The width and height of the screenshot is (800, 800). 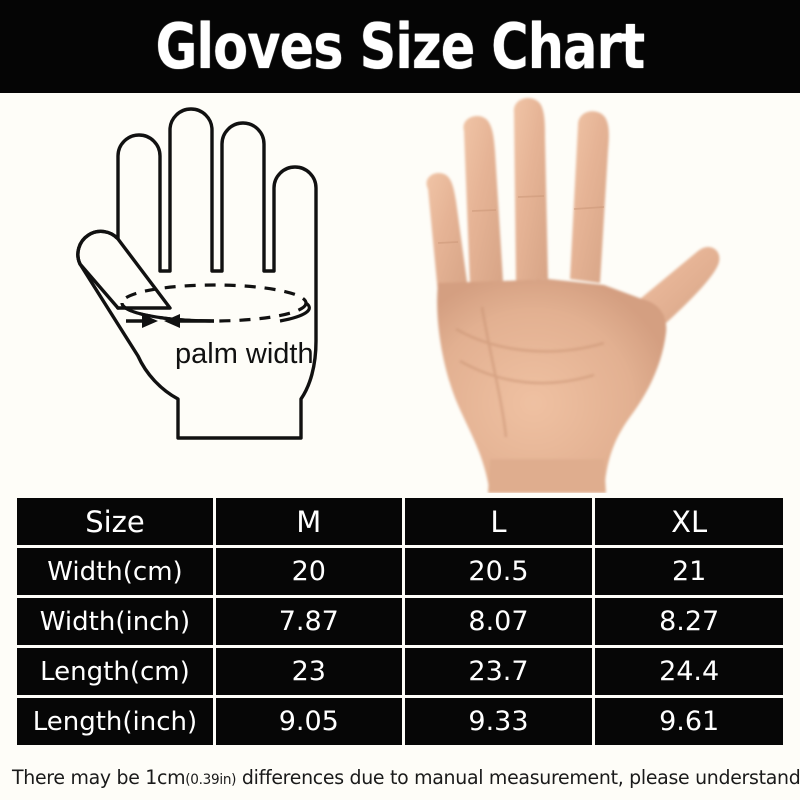 I want to click on column-header-m: M, so click(x=308, y=521).